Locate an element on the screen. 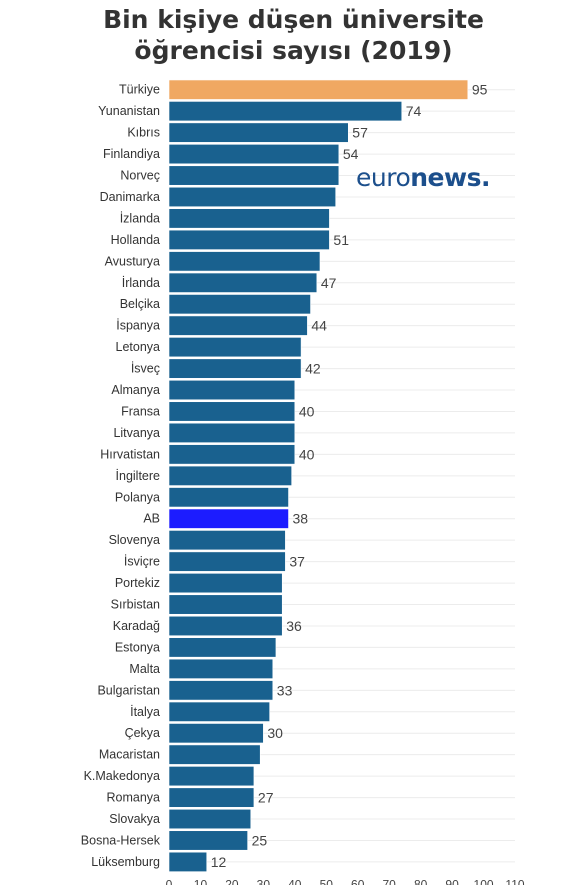 The height and width of the screenshot is (885, 587). value-label: 30 is located at coordinates (275, 733).